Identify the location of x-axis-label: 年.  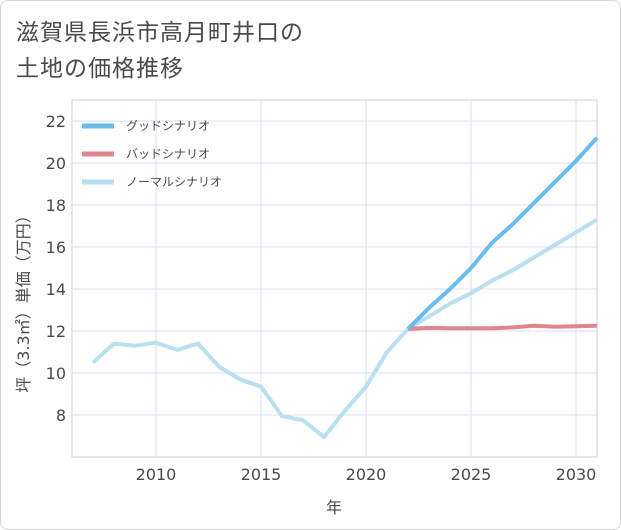
(334, 507).